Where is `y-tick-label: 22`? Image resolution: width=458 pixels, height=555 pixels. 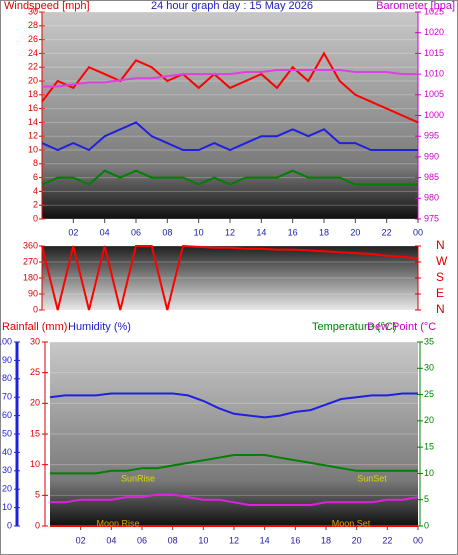
y-tick-label: 22 is located at coordinates (33, 67).